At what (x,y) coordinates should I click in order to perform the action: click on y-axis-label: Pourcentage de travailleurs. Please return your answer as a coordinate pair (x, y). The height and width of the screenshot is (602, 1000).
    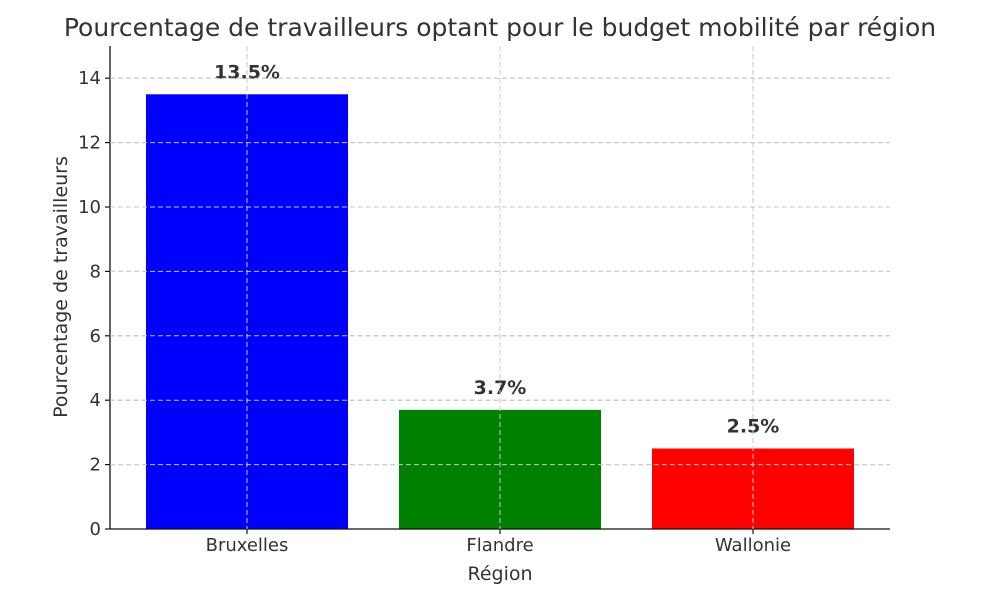
    Looking at the image, I should click on (61, 287).